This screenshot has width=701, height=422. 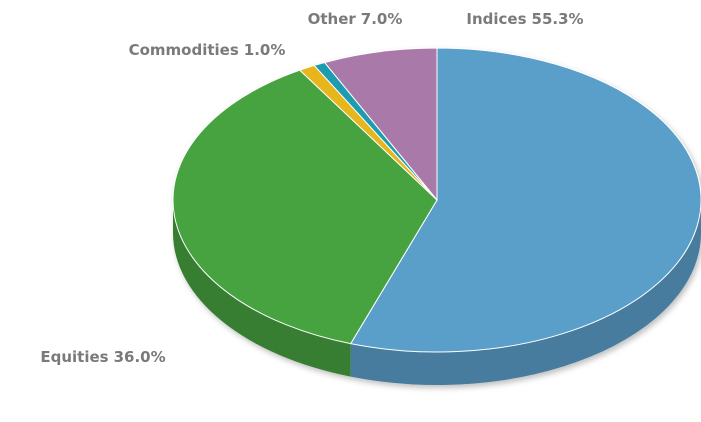 I want to click on slice-label-name: Equities, so click(x=74, y=357).